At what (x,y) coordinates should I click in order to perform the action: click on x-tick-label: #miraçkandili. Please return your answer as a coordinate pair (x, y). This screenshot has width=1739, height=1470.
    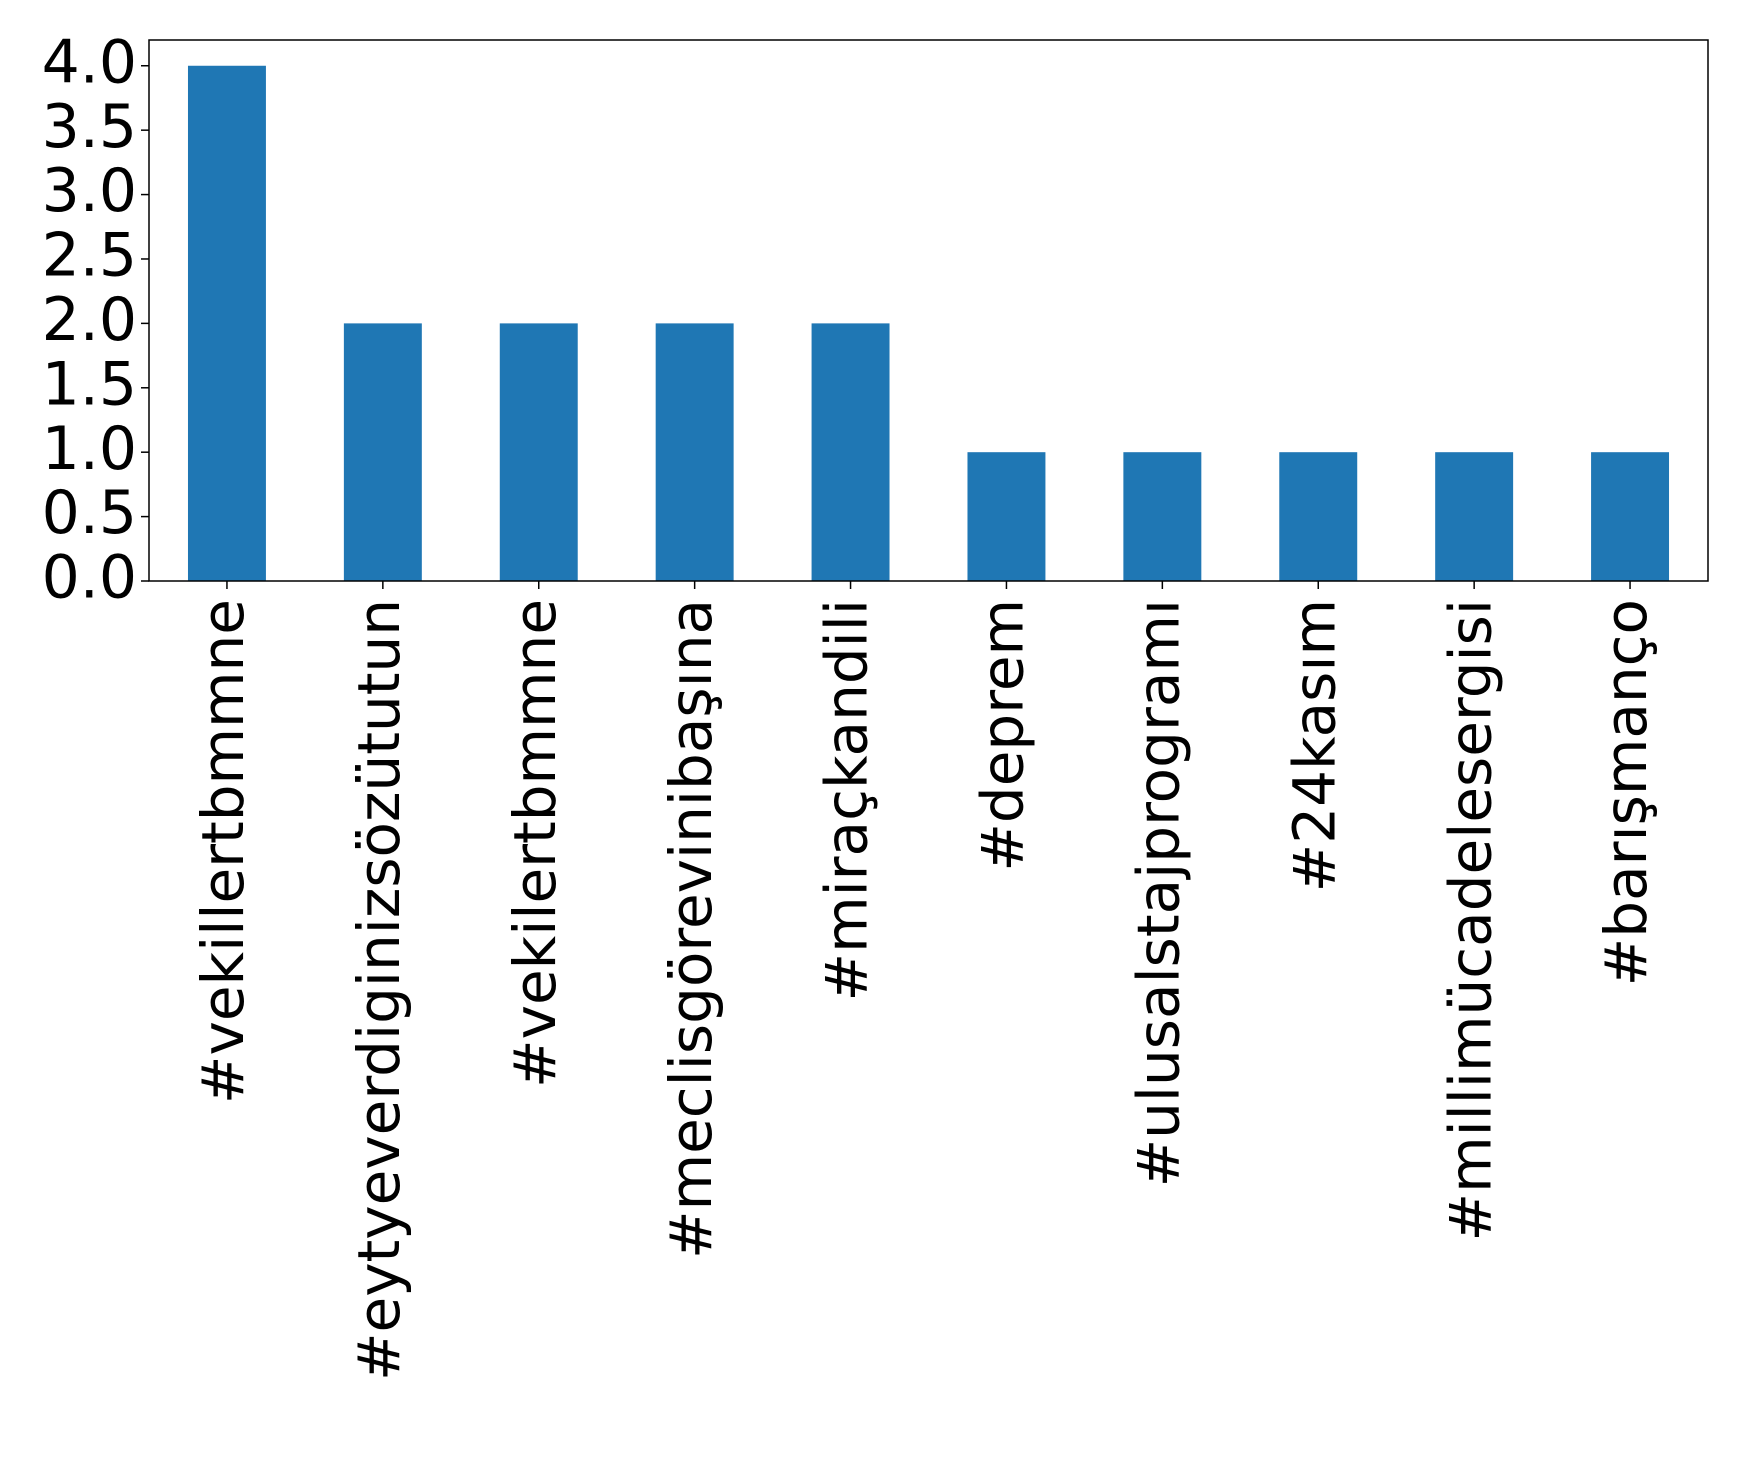
    Looking at the image, I should click on (847, 800).